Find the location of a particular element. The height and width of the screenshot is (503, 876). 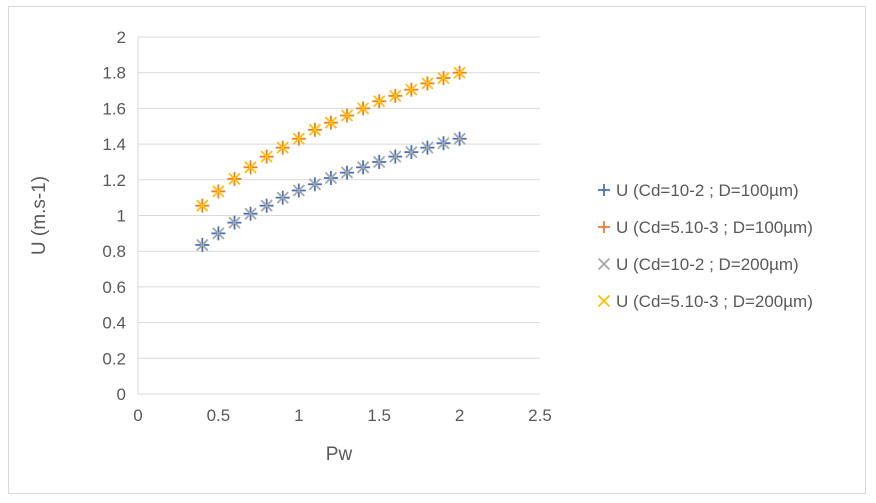

x-tick-label: 0 is located at coordinates (137, 415).